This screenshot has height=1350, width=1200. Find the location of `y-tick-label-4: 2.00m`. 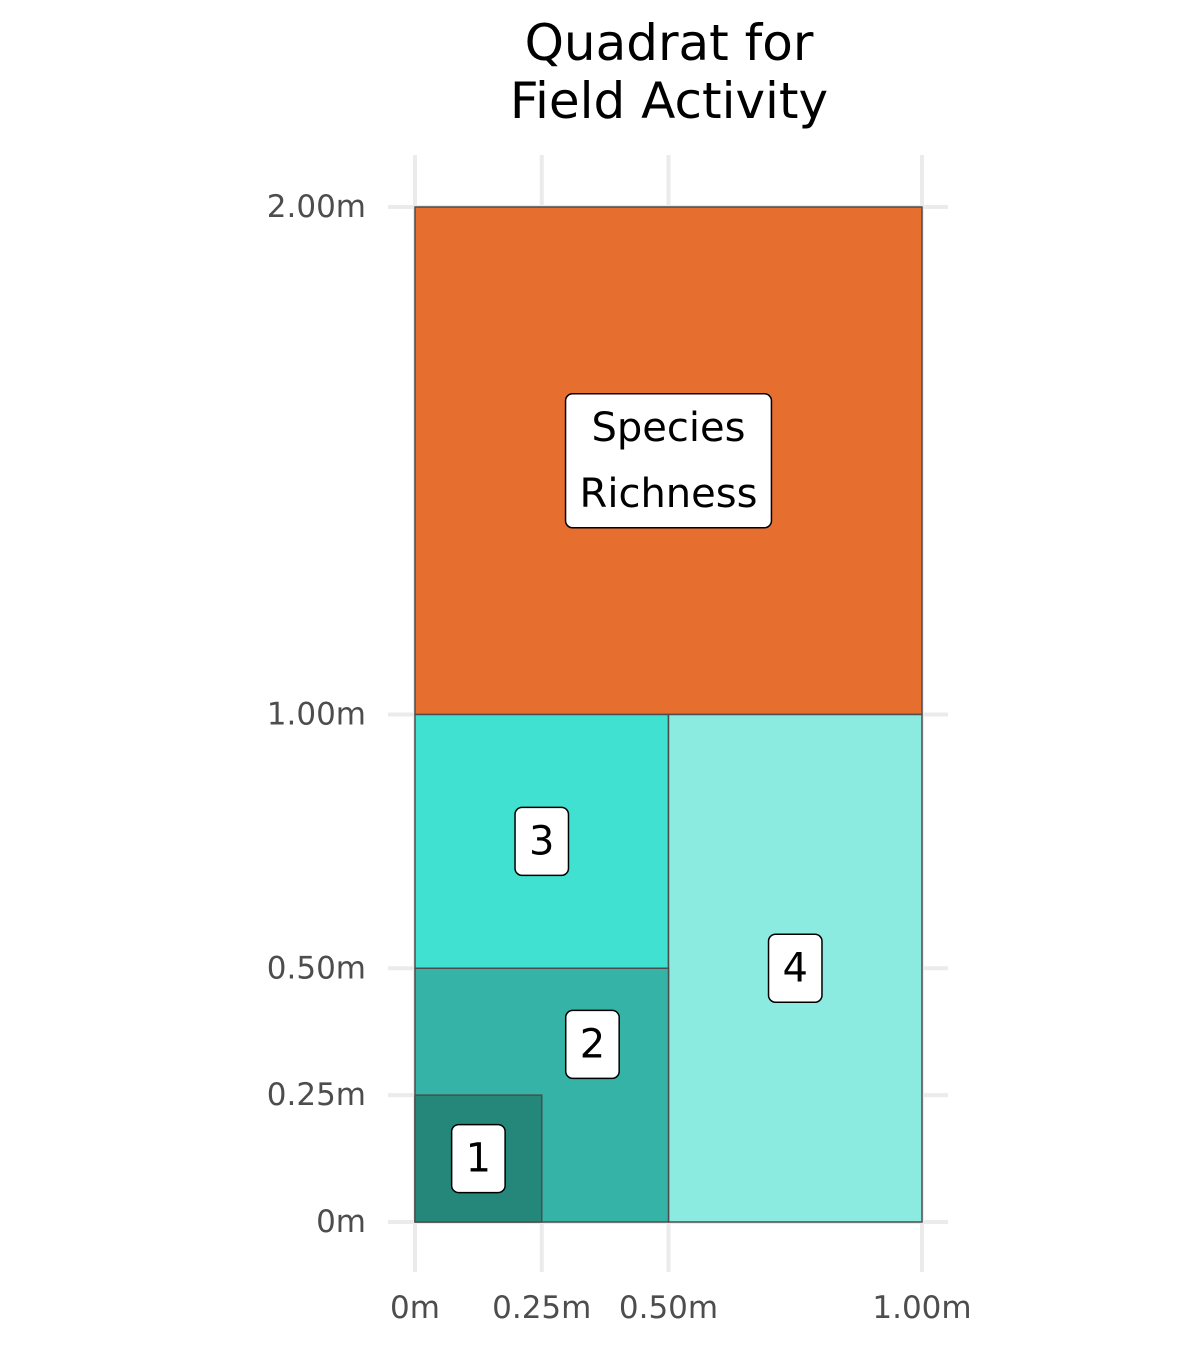

y-tick-label-4: 2.00m is located at coordinates (316, 207).